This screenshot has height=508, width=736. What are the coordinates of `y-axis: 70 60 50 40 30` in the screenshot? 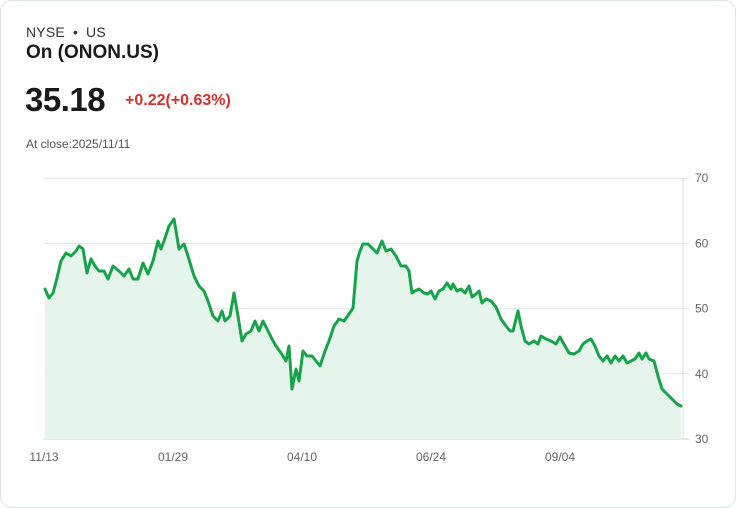 It's located at (702, 308).